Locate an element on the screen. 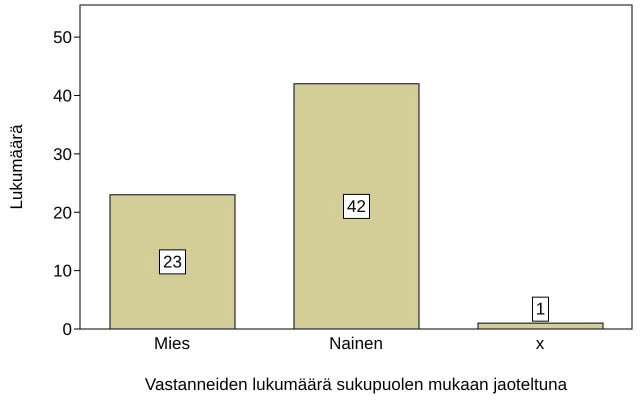 This screenshot has height=404, width=644. x-tick-label: Mies is located at coordinates (172, 344).